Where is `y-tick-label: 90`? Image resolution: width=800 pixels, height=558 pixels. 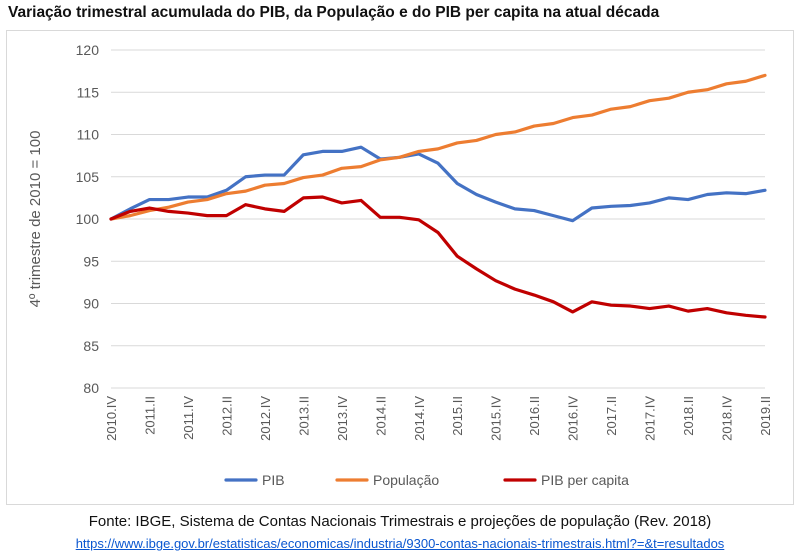 y-tick-label: 90 is located at coordinates (91, 304).